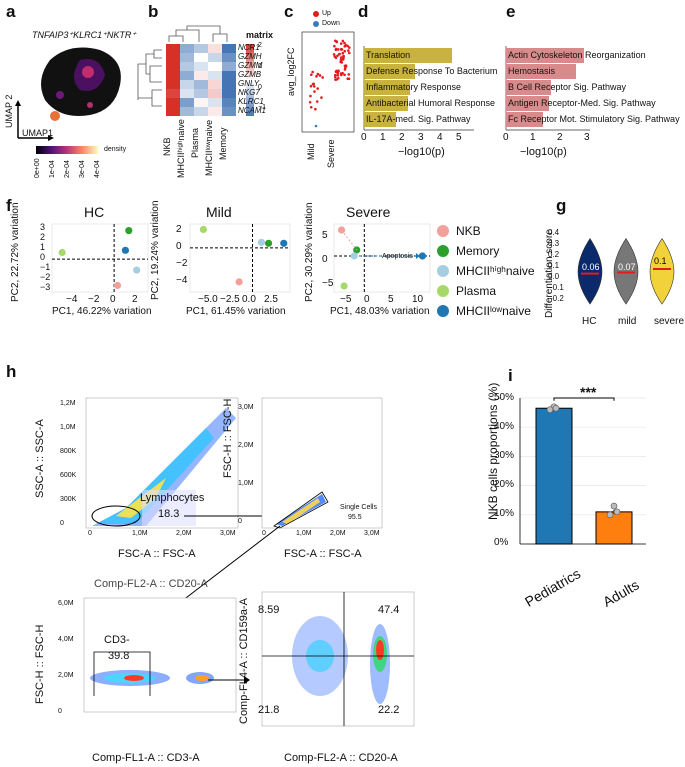 The height and width of the screenshot is (767, 685). Describe the element at coordinates (250, 65) in the screenshot. I see `heatmap-row-label: GZMM` at that location.